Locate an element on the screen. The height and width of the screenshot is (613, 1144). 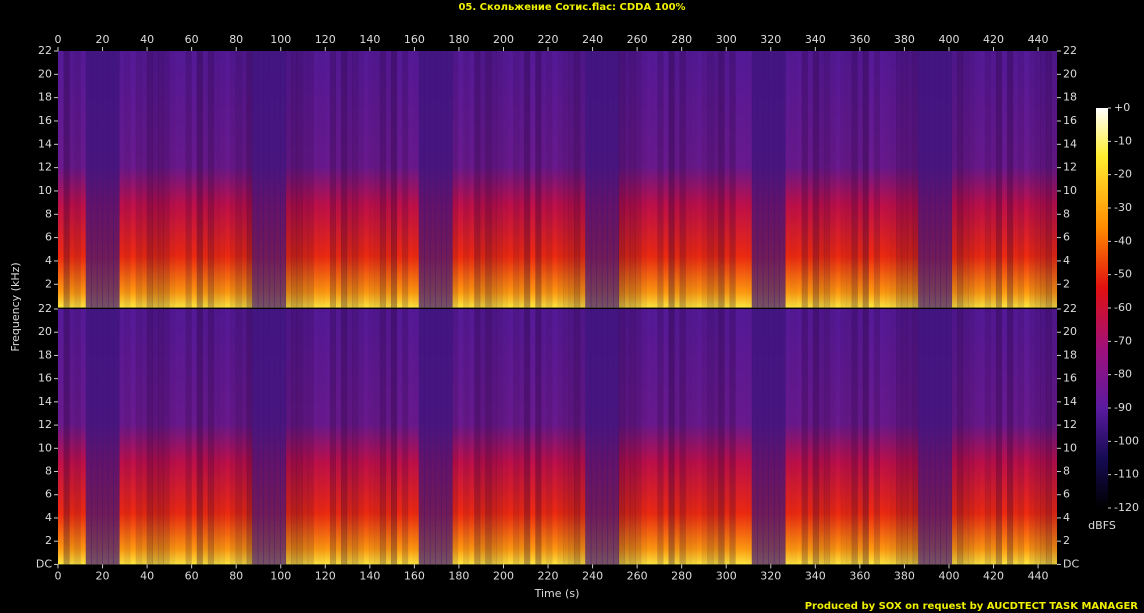
x-tick-label: 140 is located at coordinates (369, 575).